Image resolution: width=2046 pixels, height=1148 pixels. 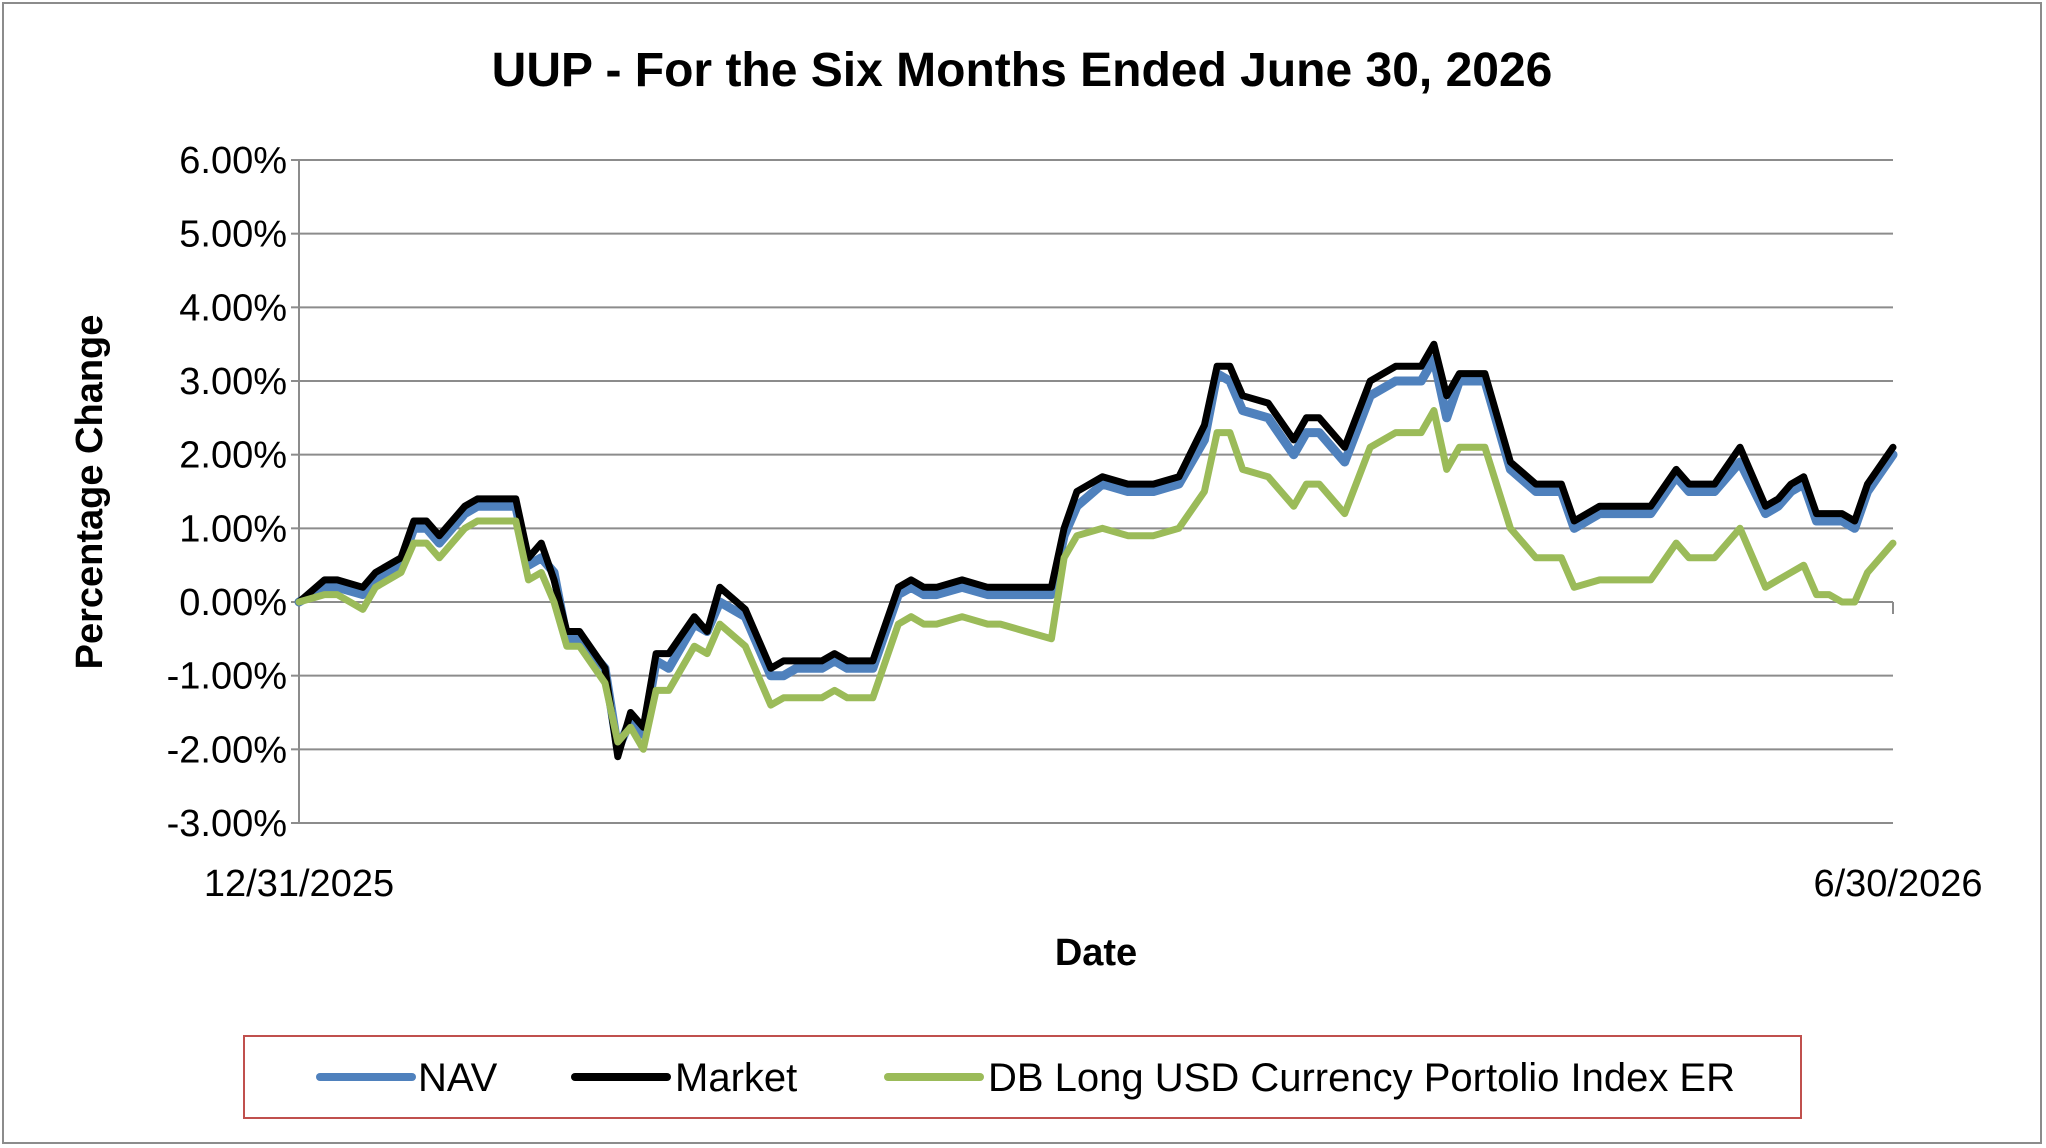 I want to click on x-axis-title: Date, so click(x=1096, y=953).